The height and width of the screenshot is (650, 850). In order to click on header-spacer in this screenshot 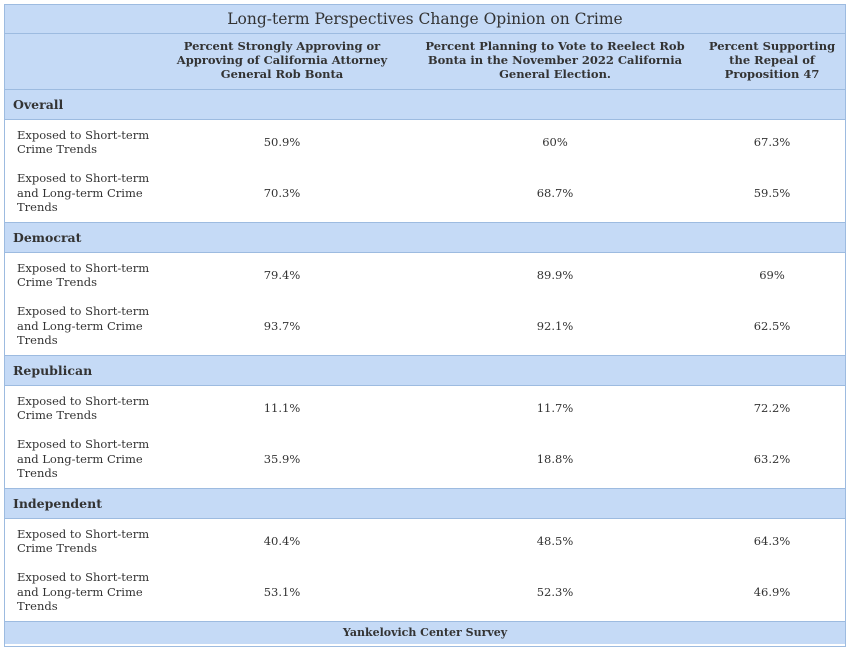, I will do `click(80, 61)`.